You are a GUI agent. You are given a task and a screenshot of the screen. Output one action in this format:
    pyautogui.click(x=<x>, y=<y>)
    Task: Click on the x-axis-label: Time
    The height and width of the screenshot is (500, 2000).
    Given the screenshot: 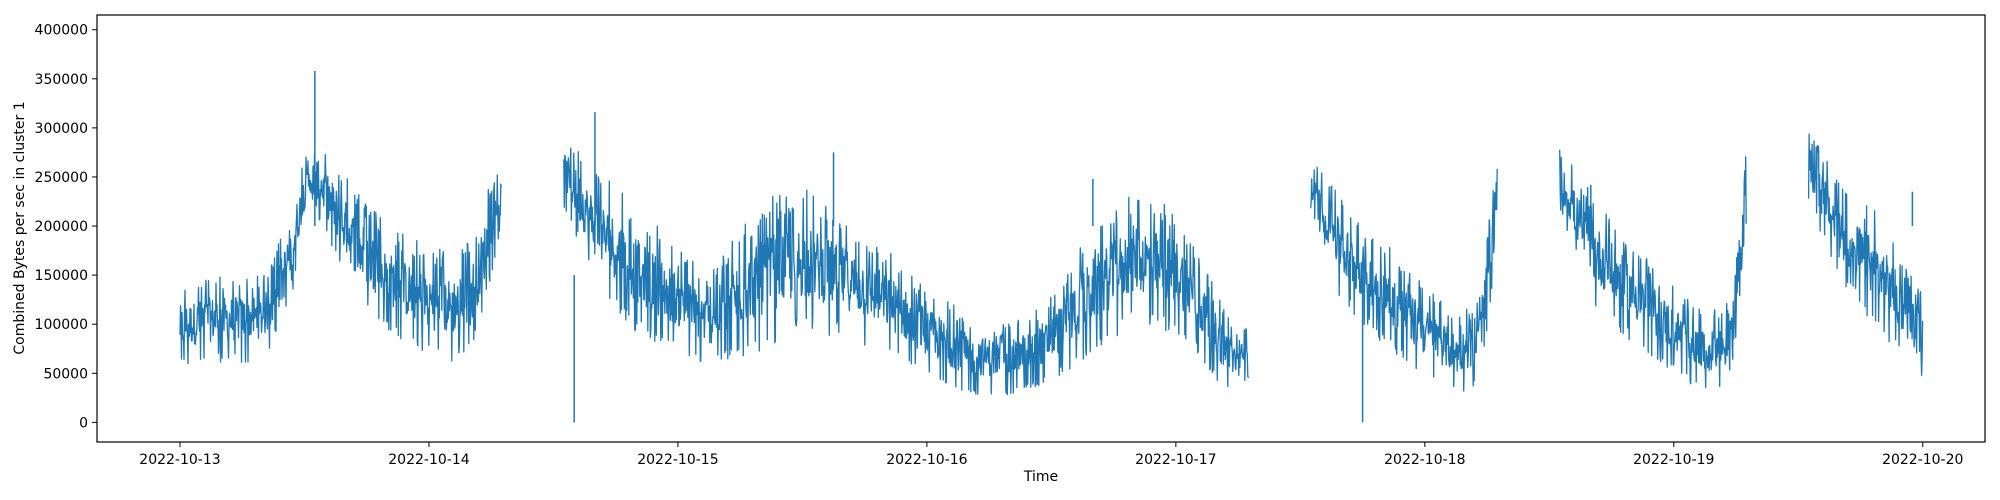 What is the action you would take?
    pyautogui.click(x=1040, y=477)
    